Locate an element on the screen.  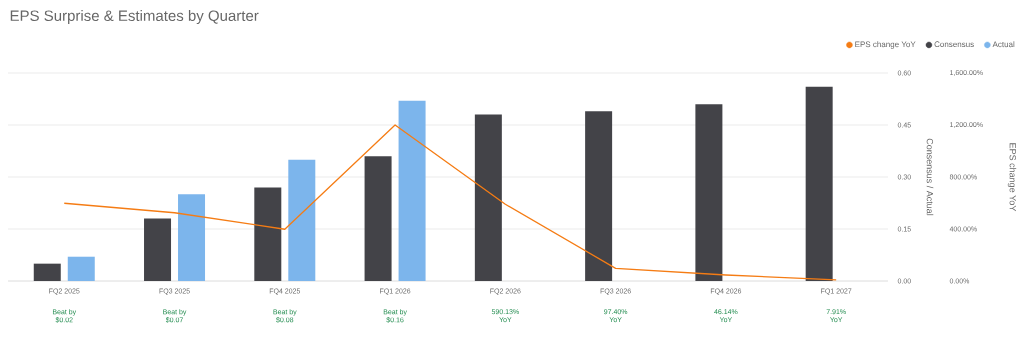
legend-label: Consensus is located at coordinates (954, 44).